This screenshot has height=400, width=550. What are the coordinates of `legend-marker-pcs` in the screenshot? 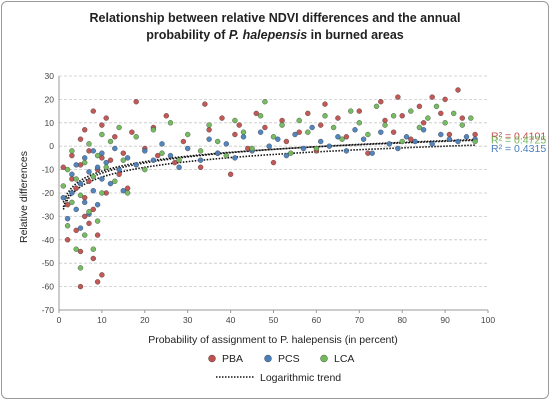 It's located at (268, 358).